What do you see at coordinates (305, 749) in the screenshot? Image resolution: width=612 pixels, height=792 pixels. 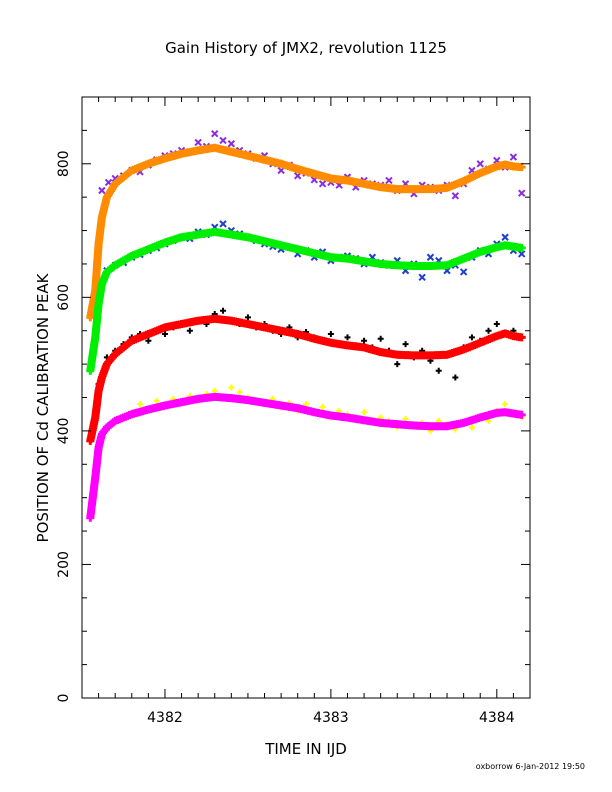 I see `x-axis-label: TIME IN IJD` at bounding box center [305, 749].